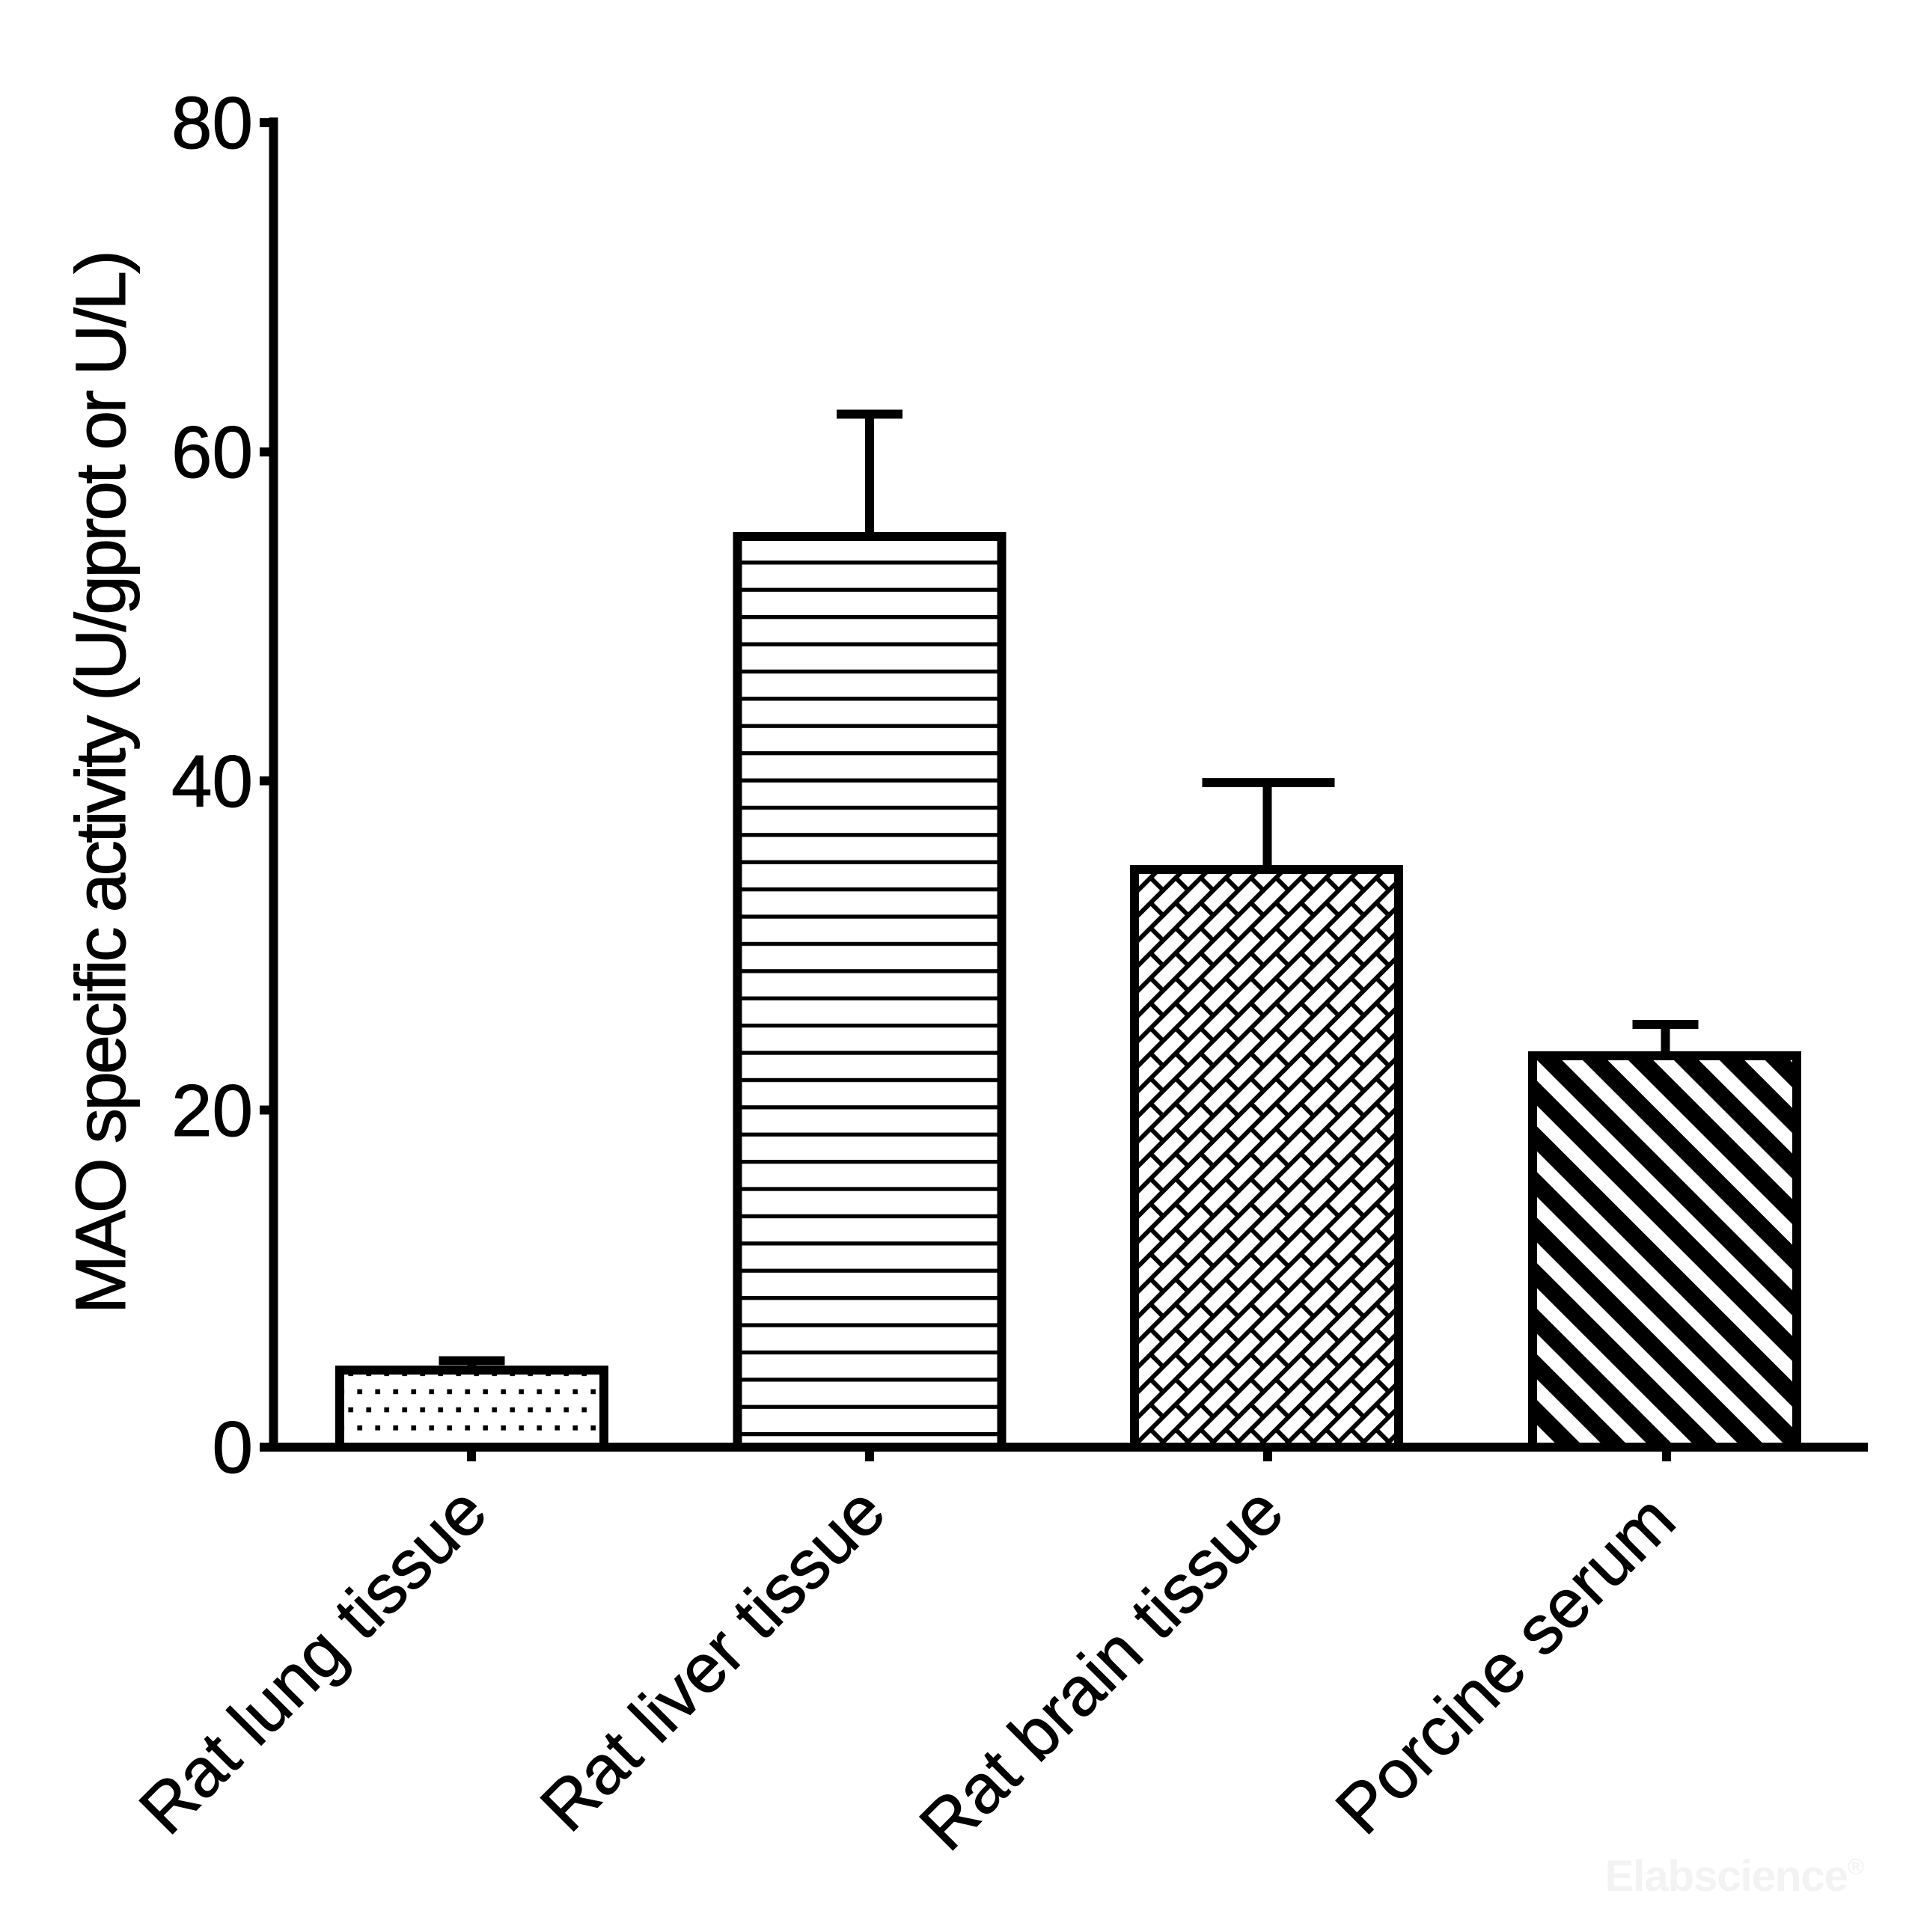 The image size is (1909, 1932). What do you see at coordinates (1735, 1877) in the screenshot?
I see `svg-text: Elabscience®` at bounding box center [1735, 1877].